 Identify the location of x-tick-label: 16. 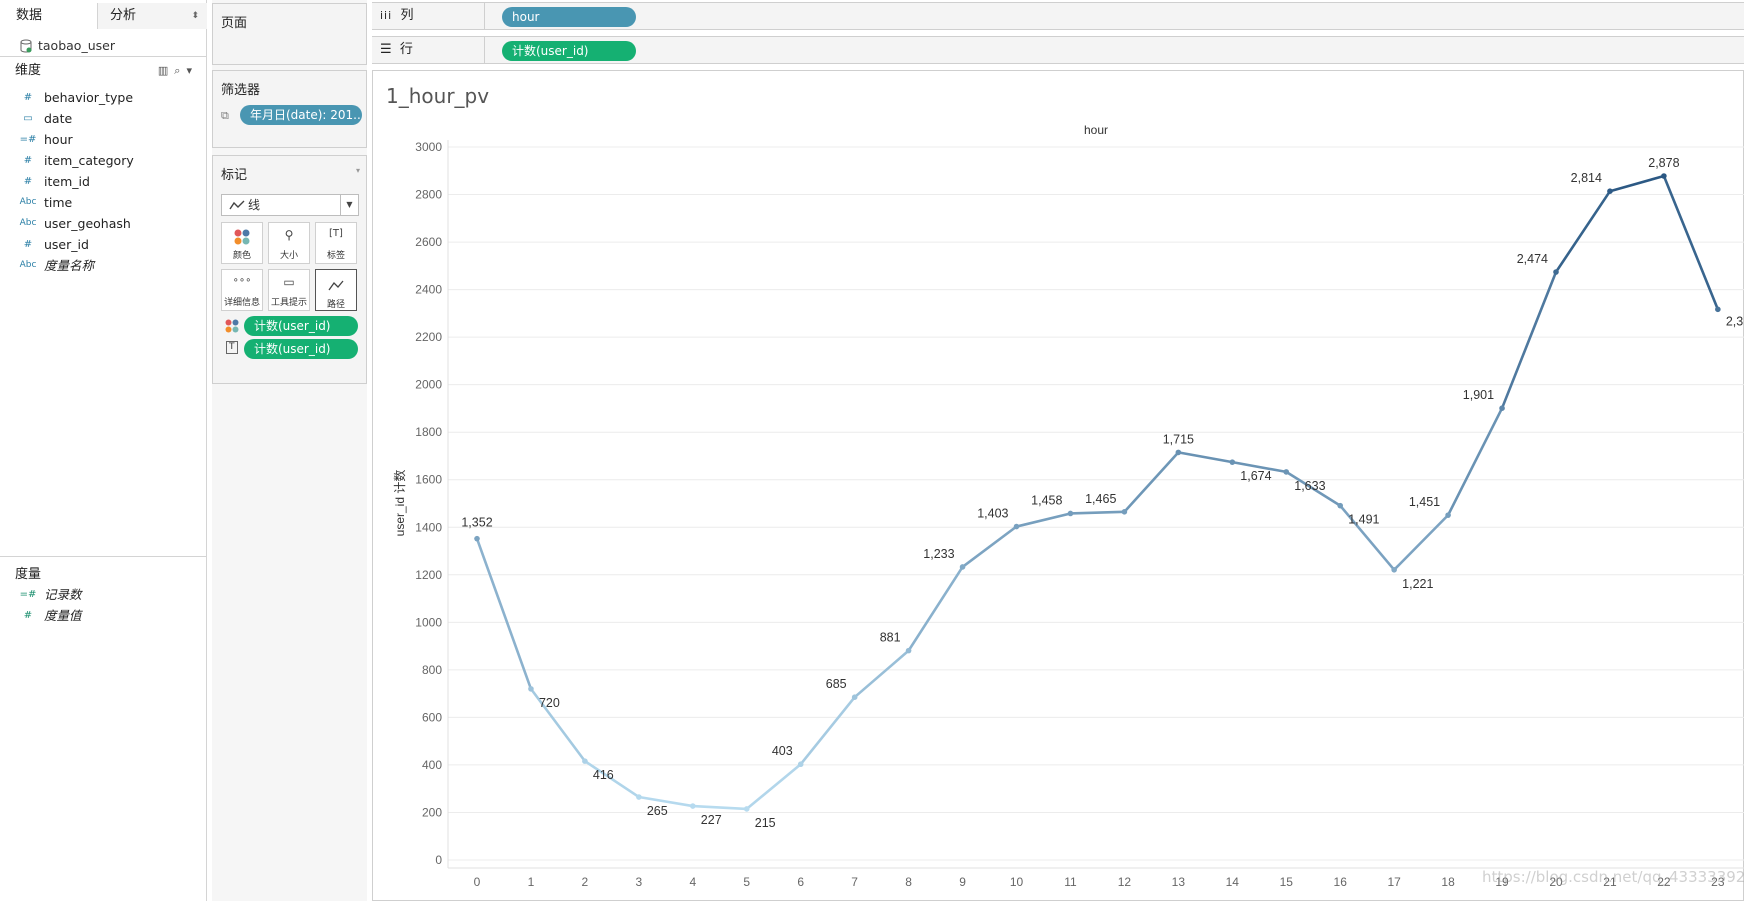
(1341, 882).